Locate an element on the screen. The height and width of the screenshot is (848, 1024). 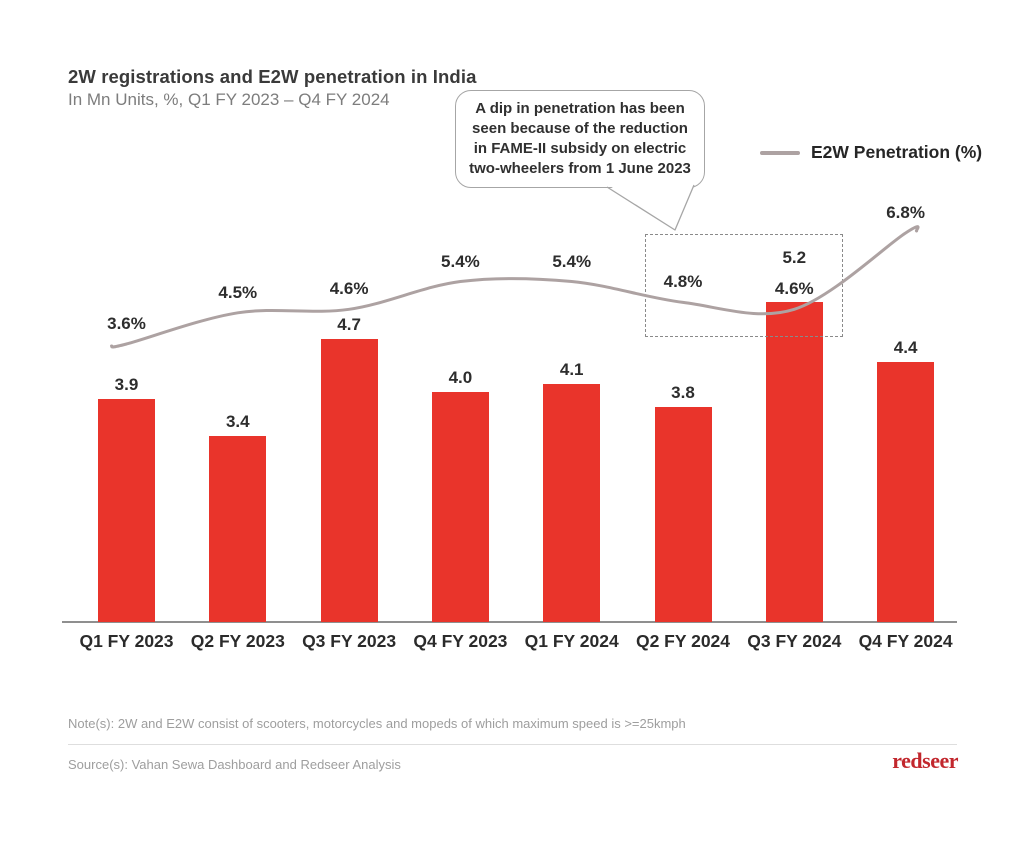
bar-value-q3-fy-2023: 4.7 is located at coordinates (349, 325).